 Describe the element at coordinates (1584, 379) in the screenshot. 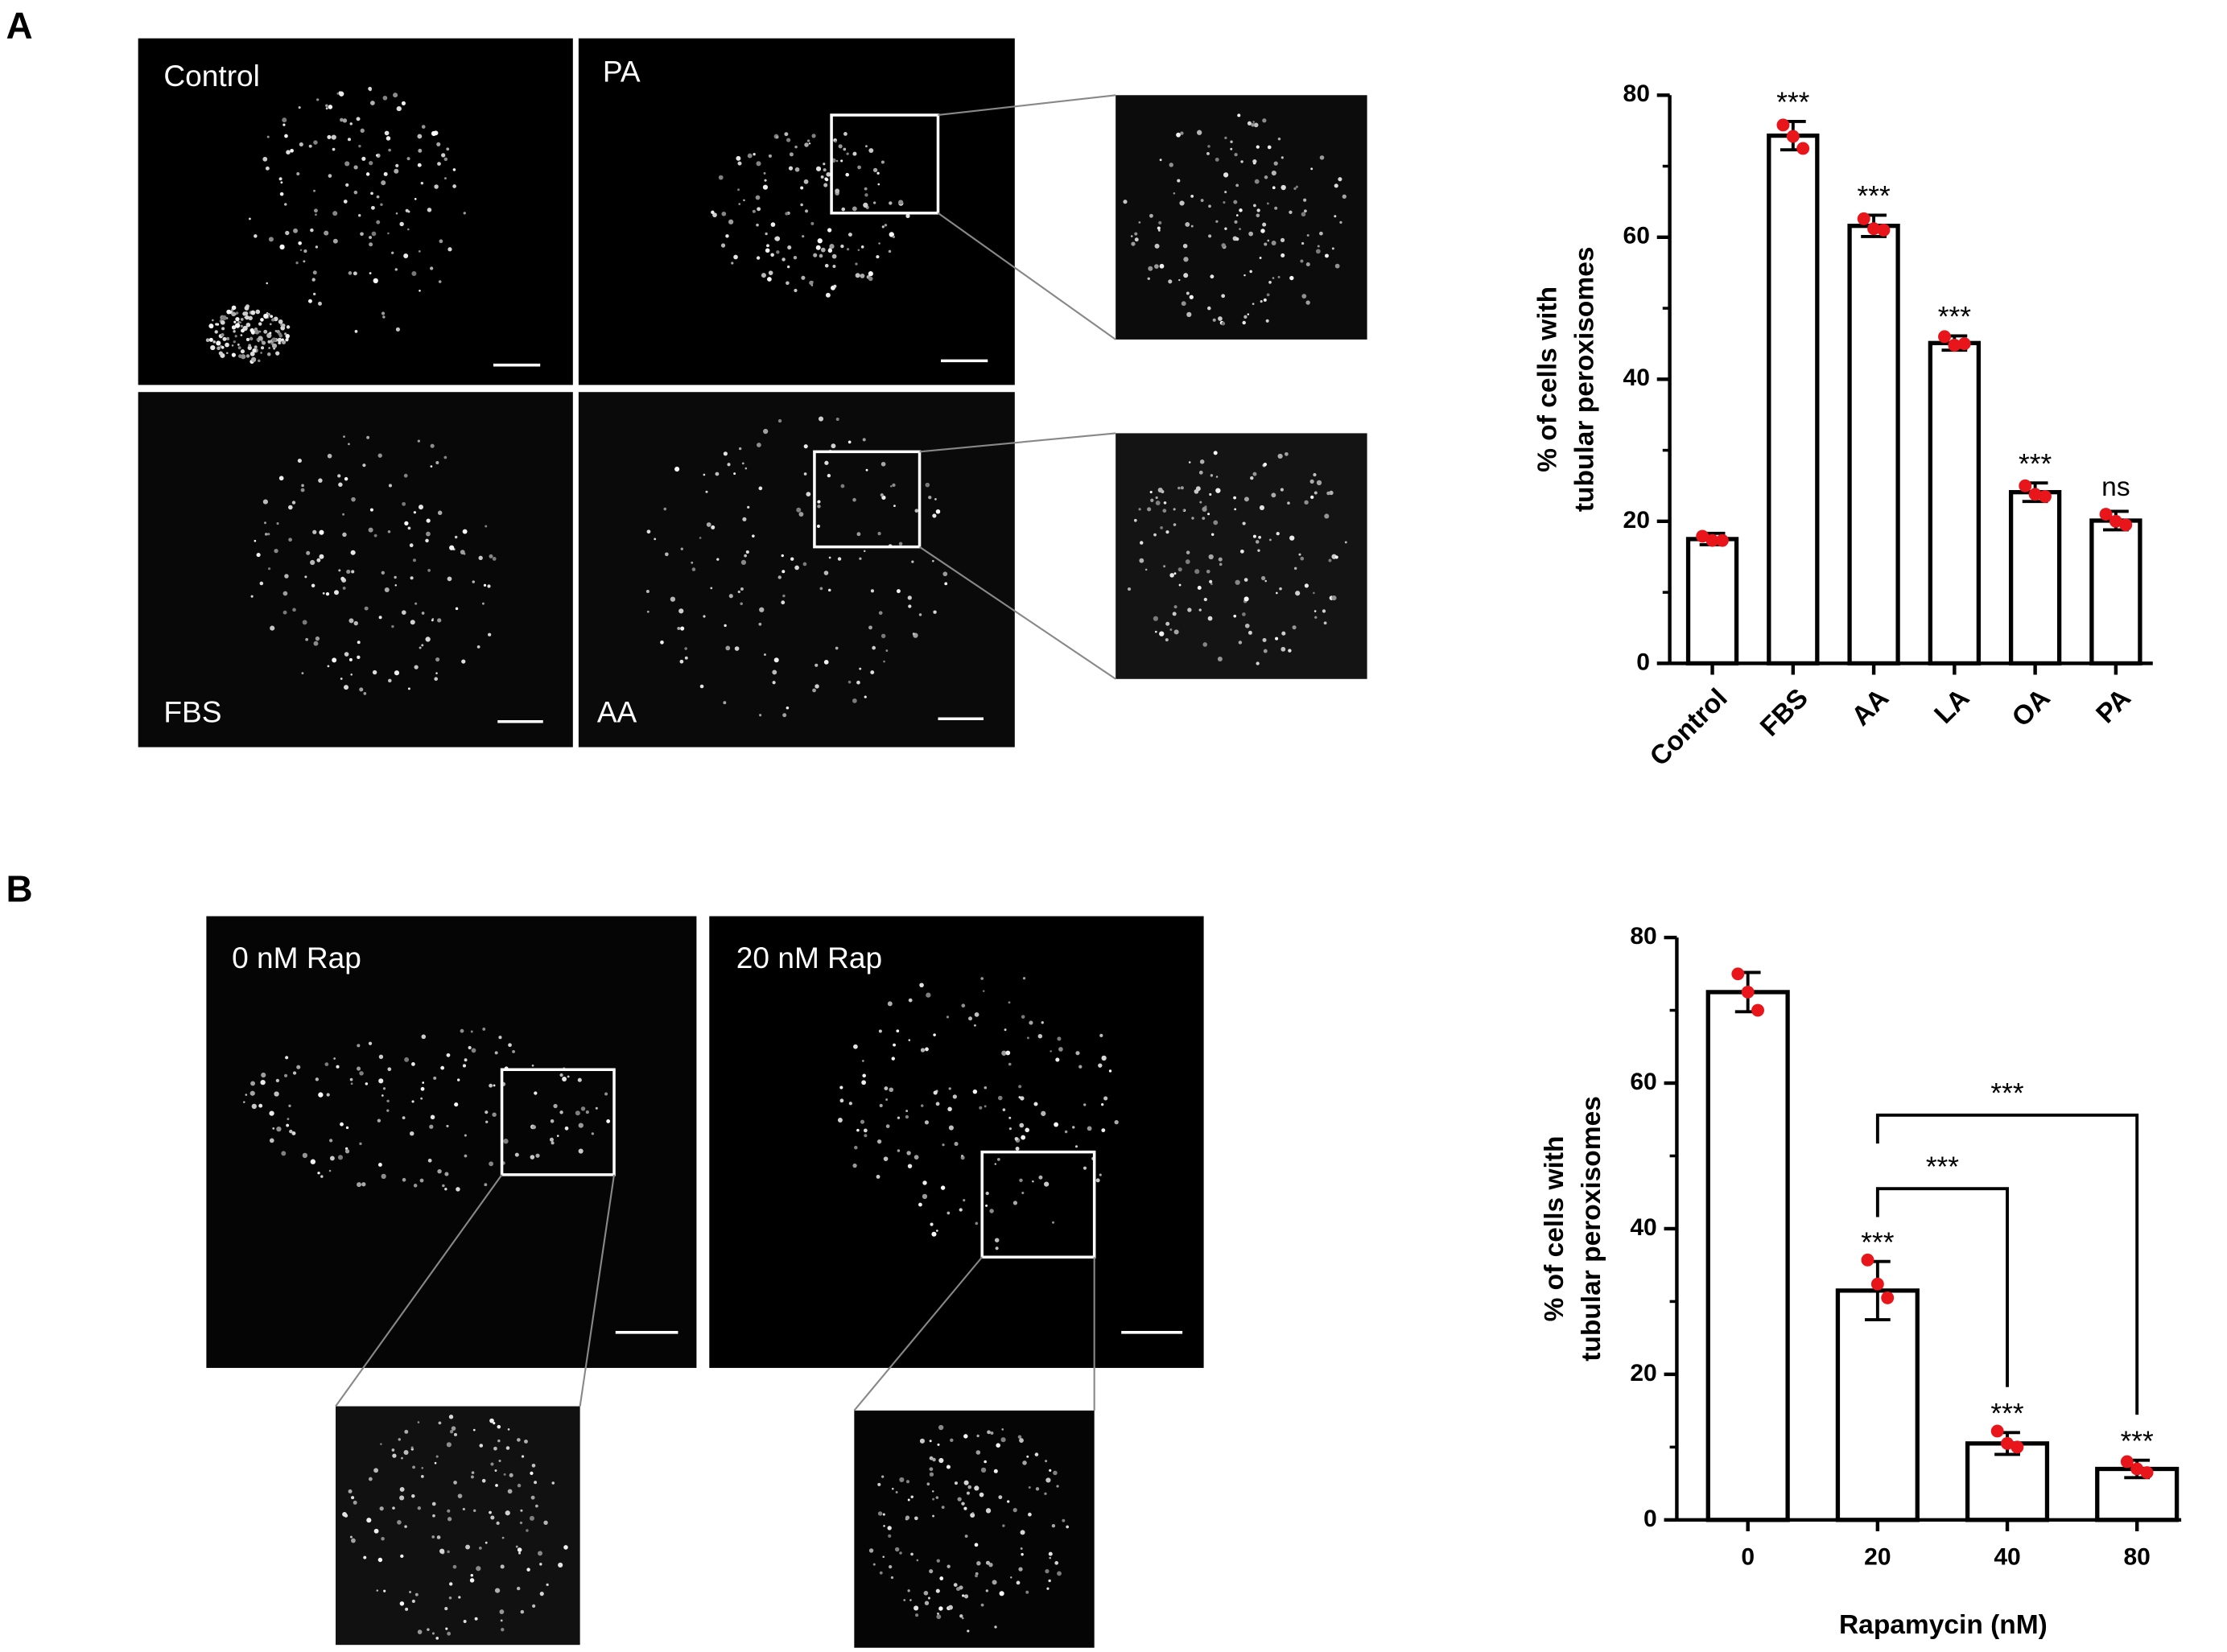

I see `y-axis-label: tubular peroxisomes` at that location.